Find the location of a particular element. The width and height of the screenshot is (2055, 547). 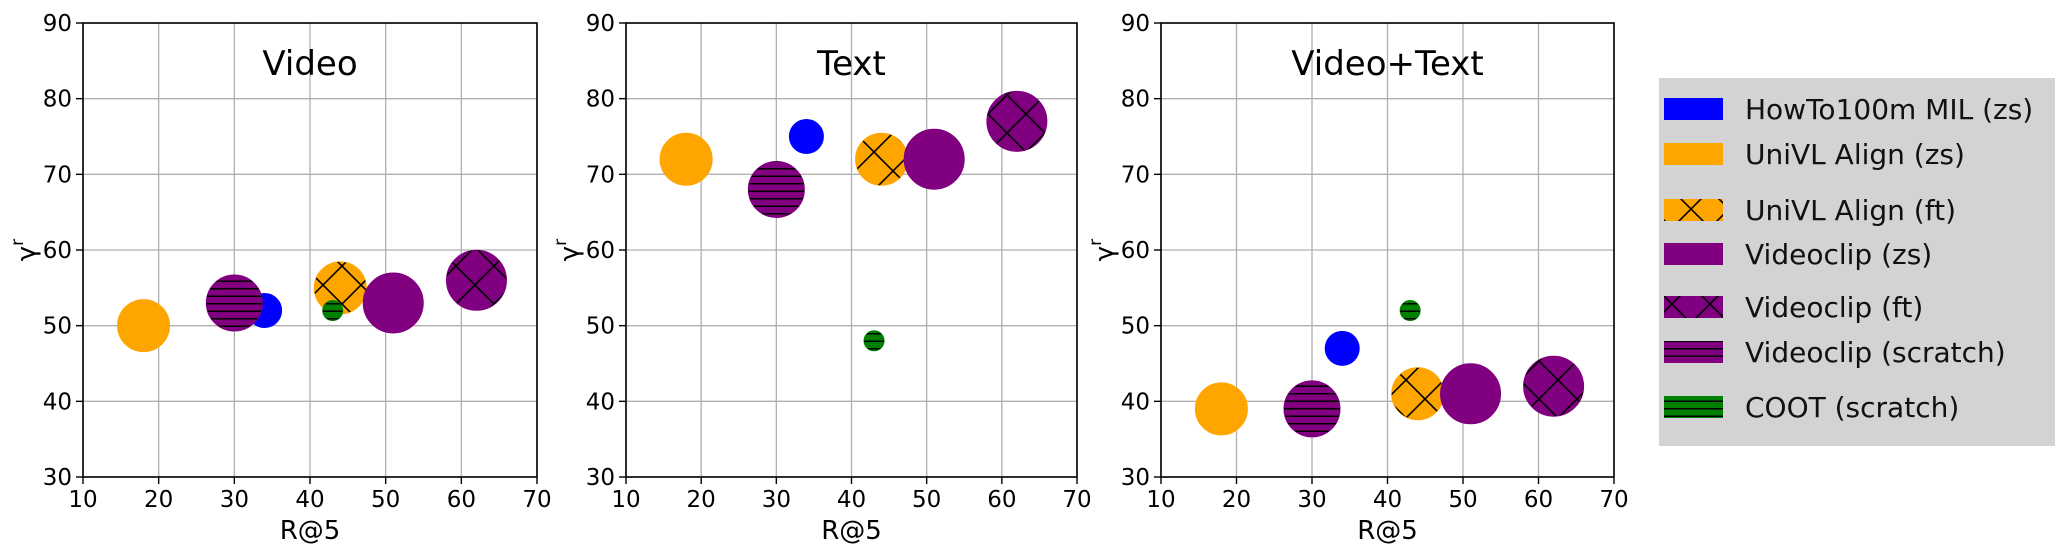

legend-item-howto100m-mil-zs: HowTo100m MIL (zs) is located at coordinates (1848, 109).